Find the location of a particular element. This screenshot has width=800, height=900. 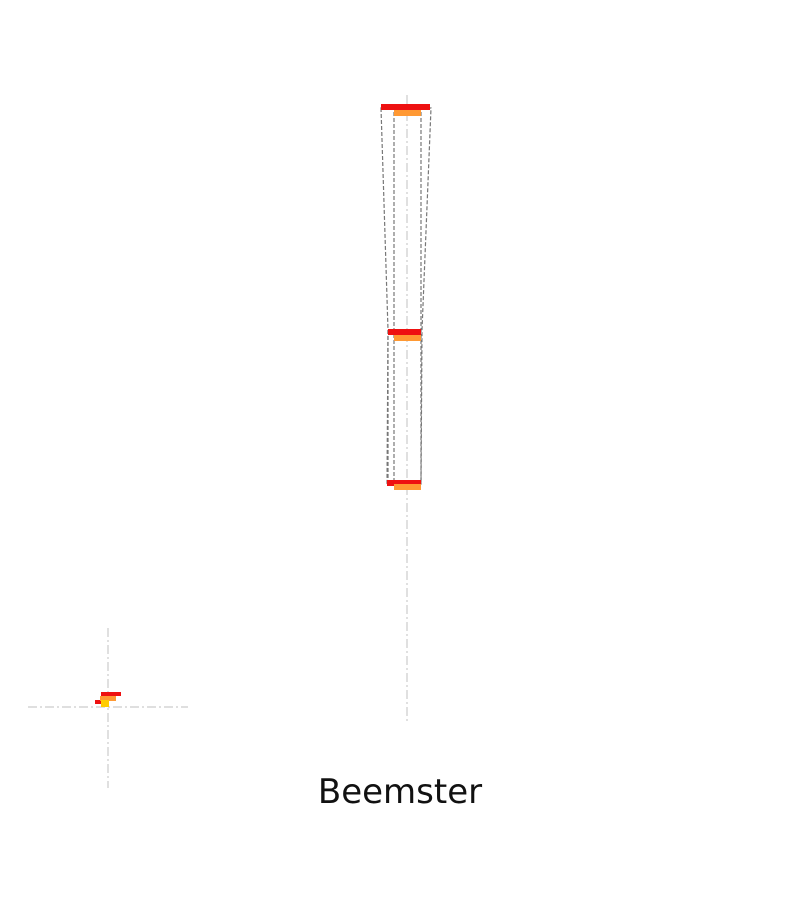

marker-icon is located at coordinates (108, 699).